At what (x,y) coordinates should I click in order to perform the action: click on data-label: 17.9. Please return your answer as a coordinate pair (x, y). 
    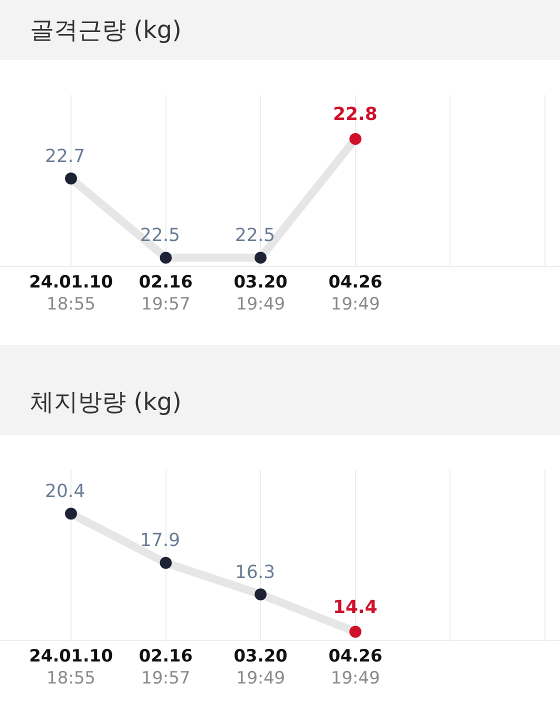
    Looking at the image, I should click on (160, 540).